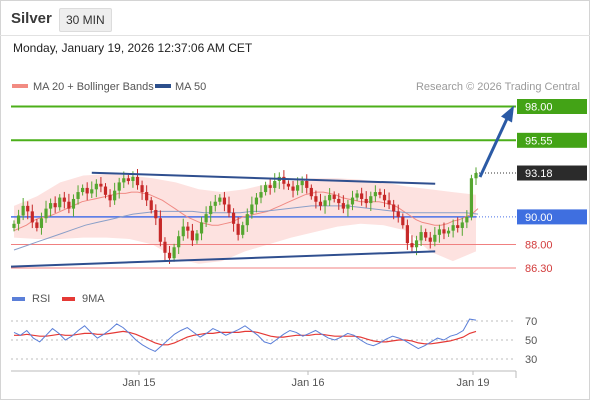  Describe the element at coordinates (138, 383) in the screenshot. I see `x-tick-label: Jan 15` at that location.